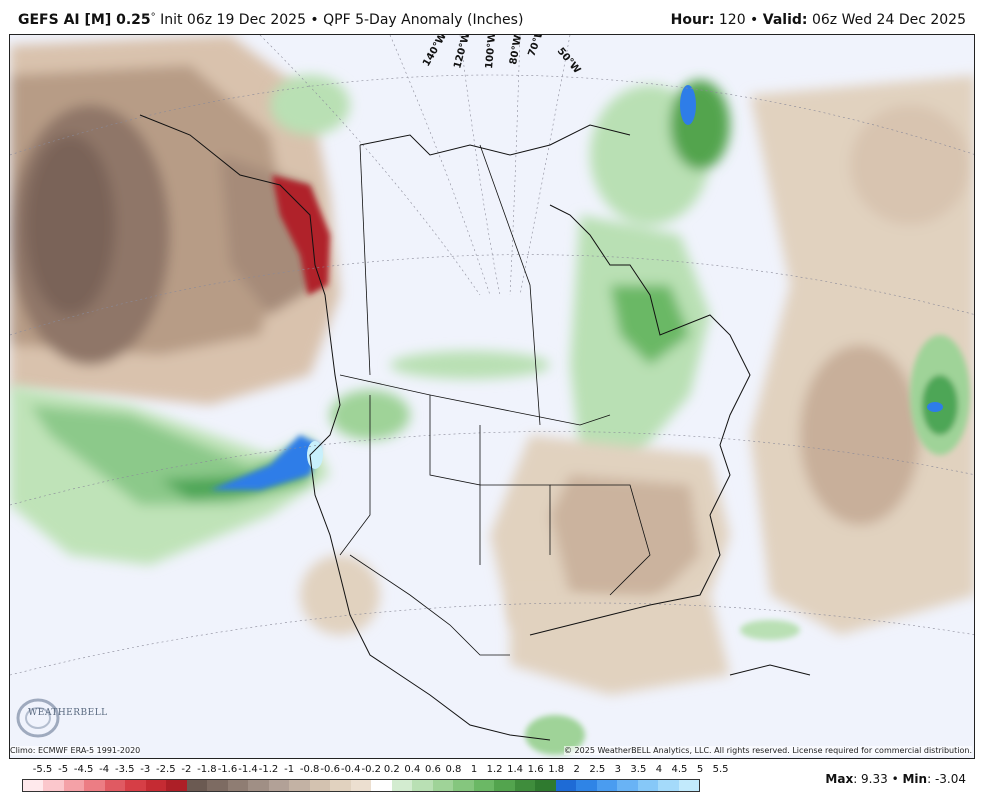  Describe the element at coordinates (535, 769) in the screenshot. I see `legend-tick-label: 1.6` at that location.